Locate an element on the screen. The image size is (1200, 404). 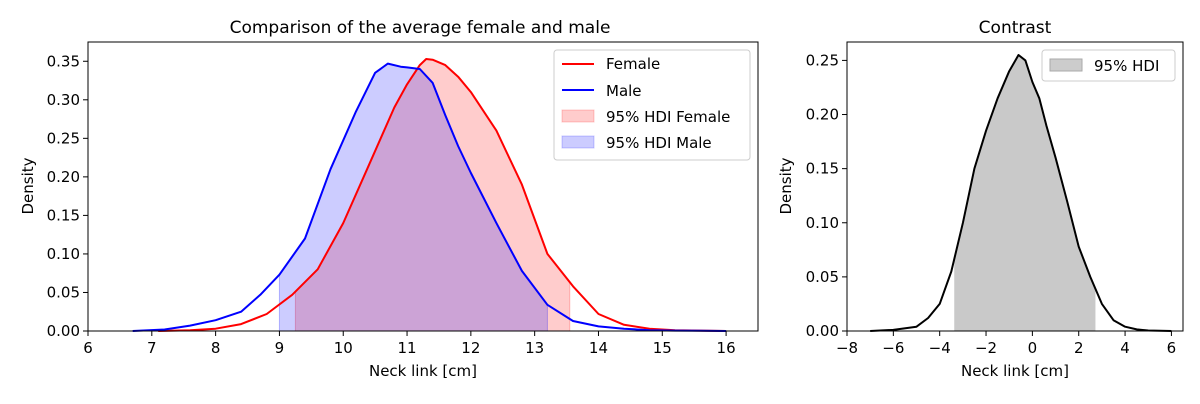
x-tick-label: −6 is located at coordinates (893, 348).